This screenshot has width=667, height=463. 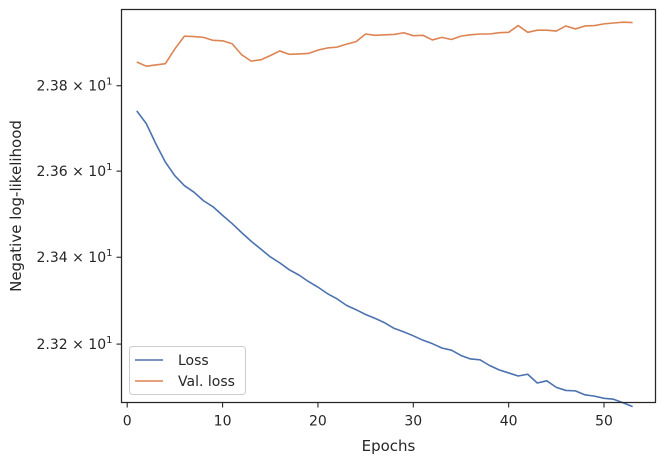 What do you see at coordinates (604, 422) in the screenshot?
I see `x-tick-label: 50` at bounding box center [604, 422].